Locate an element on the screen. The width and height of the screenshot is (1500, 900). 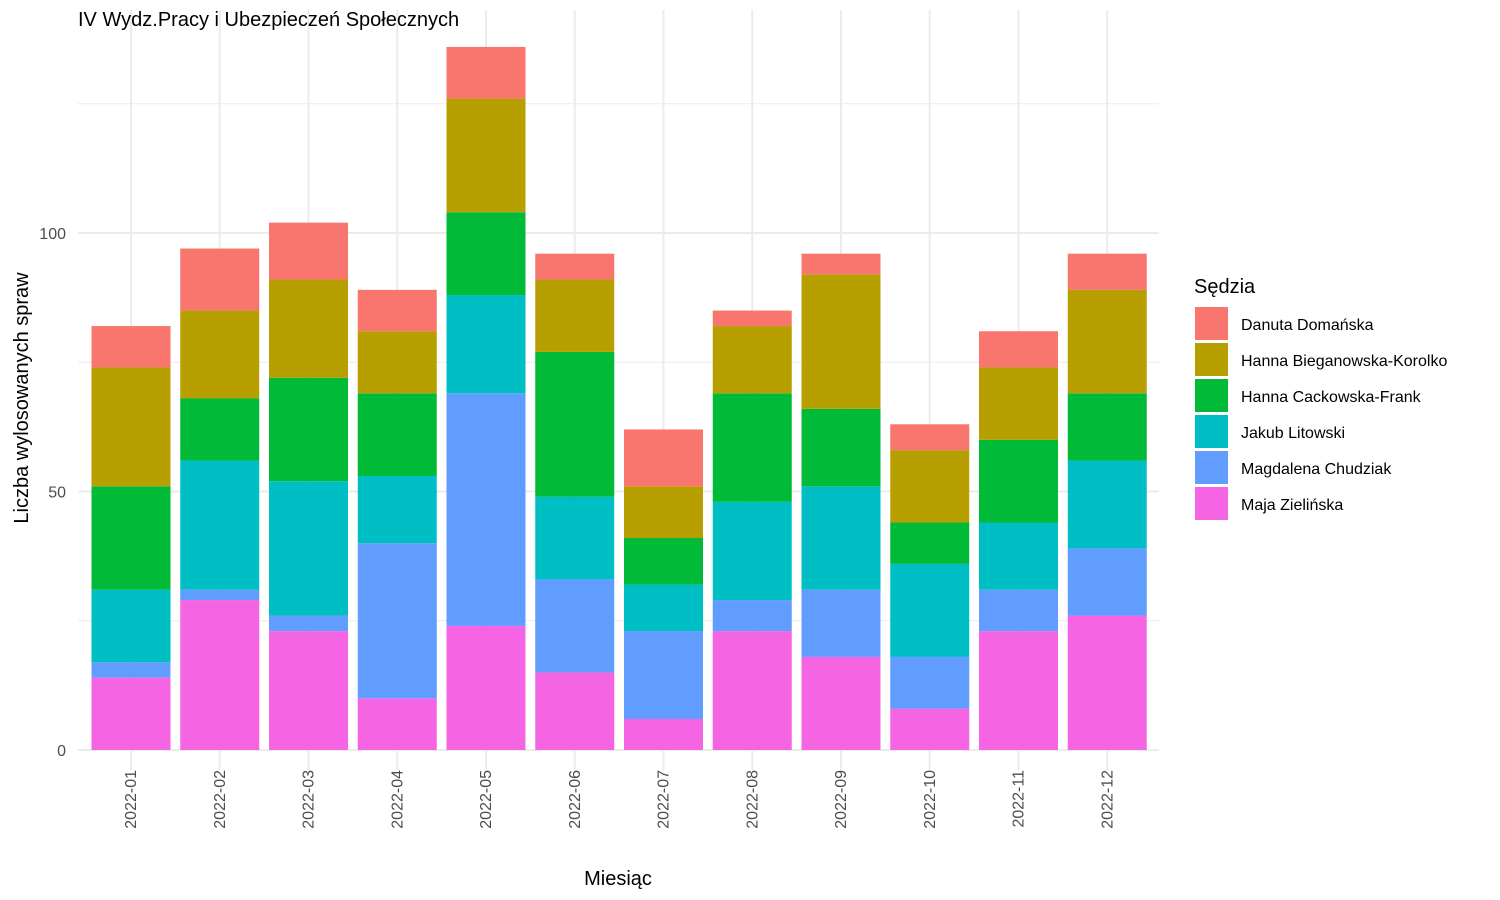
y-axis-title: Liczba wylosowanych spraw is located at coordinates (22, 398).